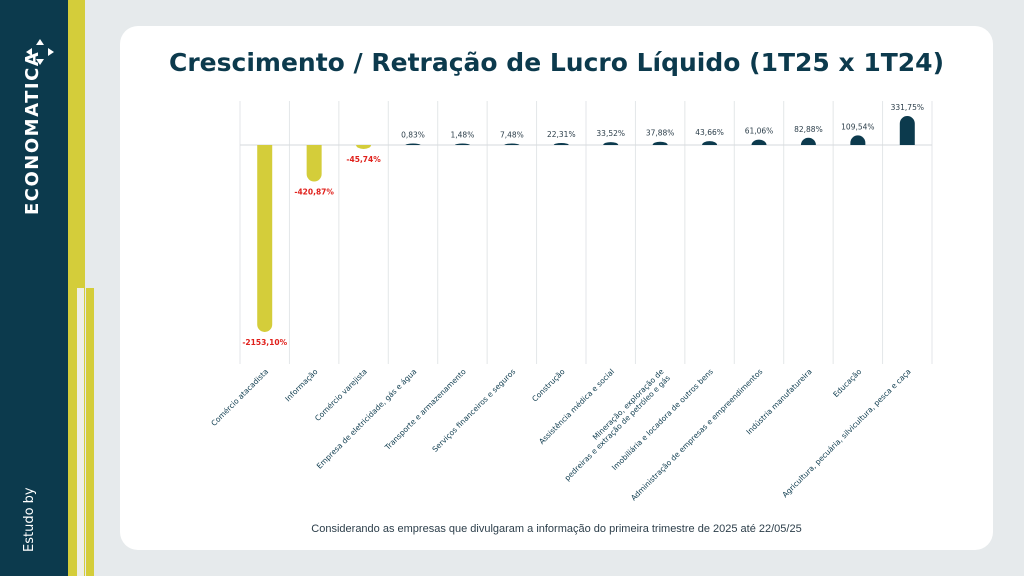 The image size is (1024, 576). Describe the element at coordinates (301, 385) in the screenshot. I see `category-label-1: Informação` at that location.